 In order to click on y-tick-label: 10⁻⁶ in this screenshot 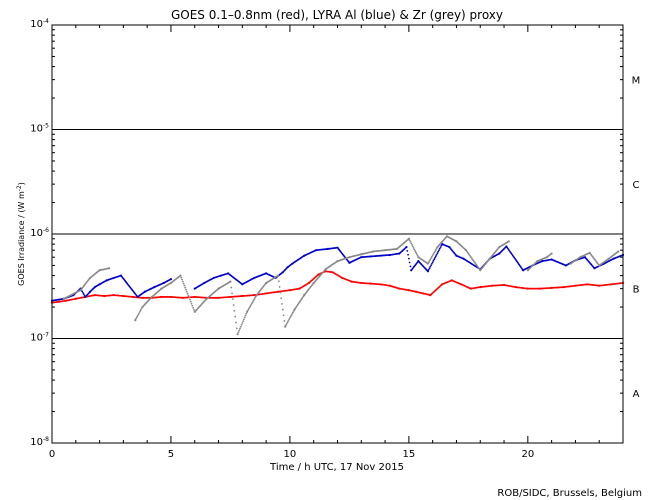, I will do `click(39, 233)`.